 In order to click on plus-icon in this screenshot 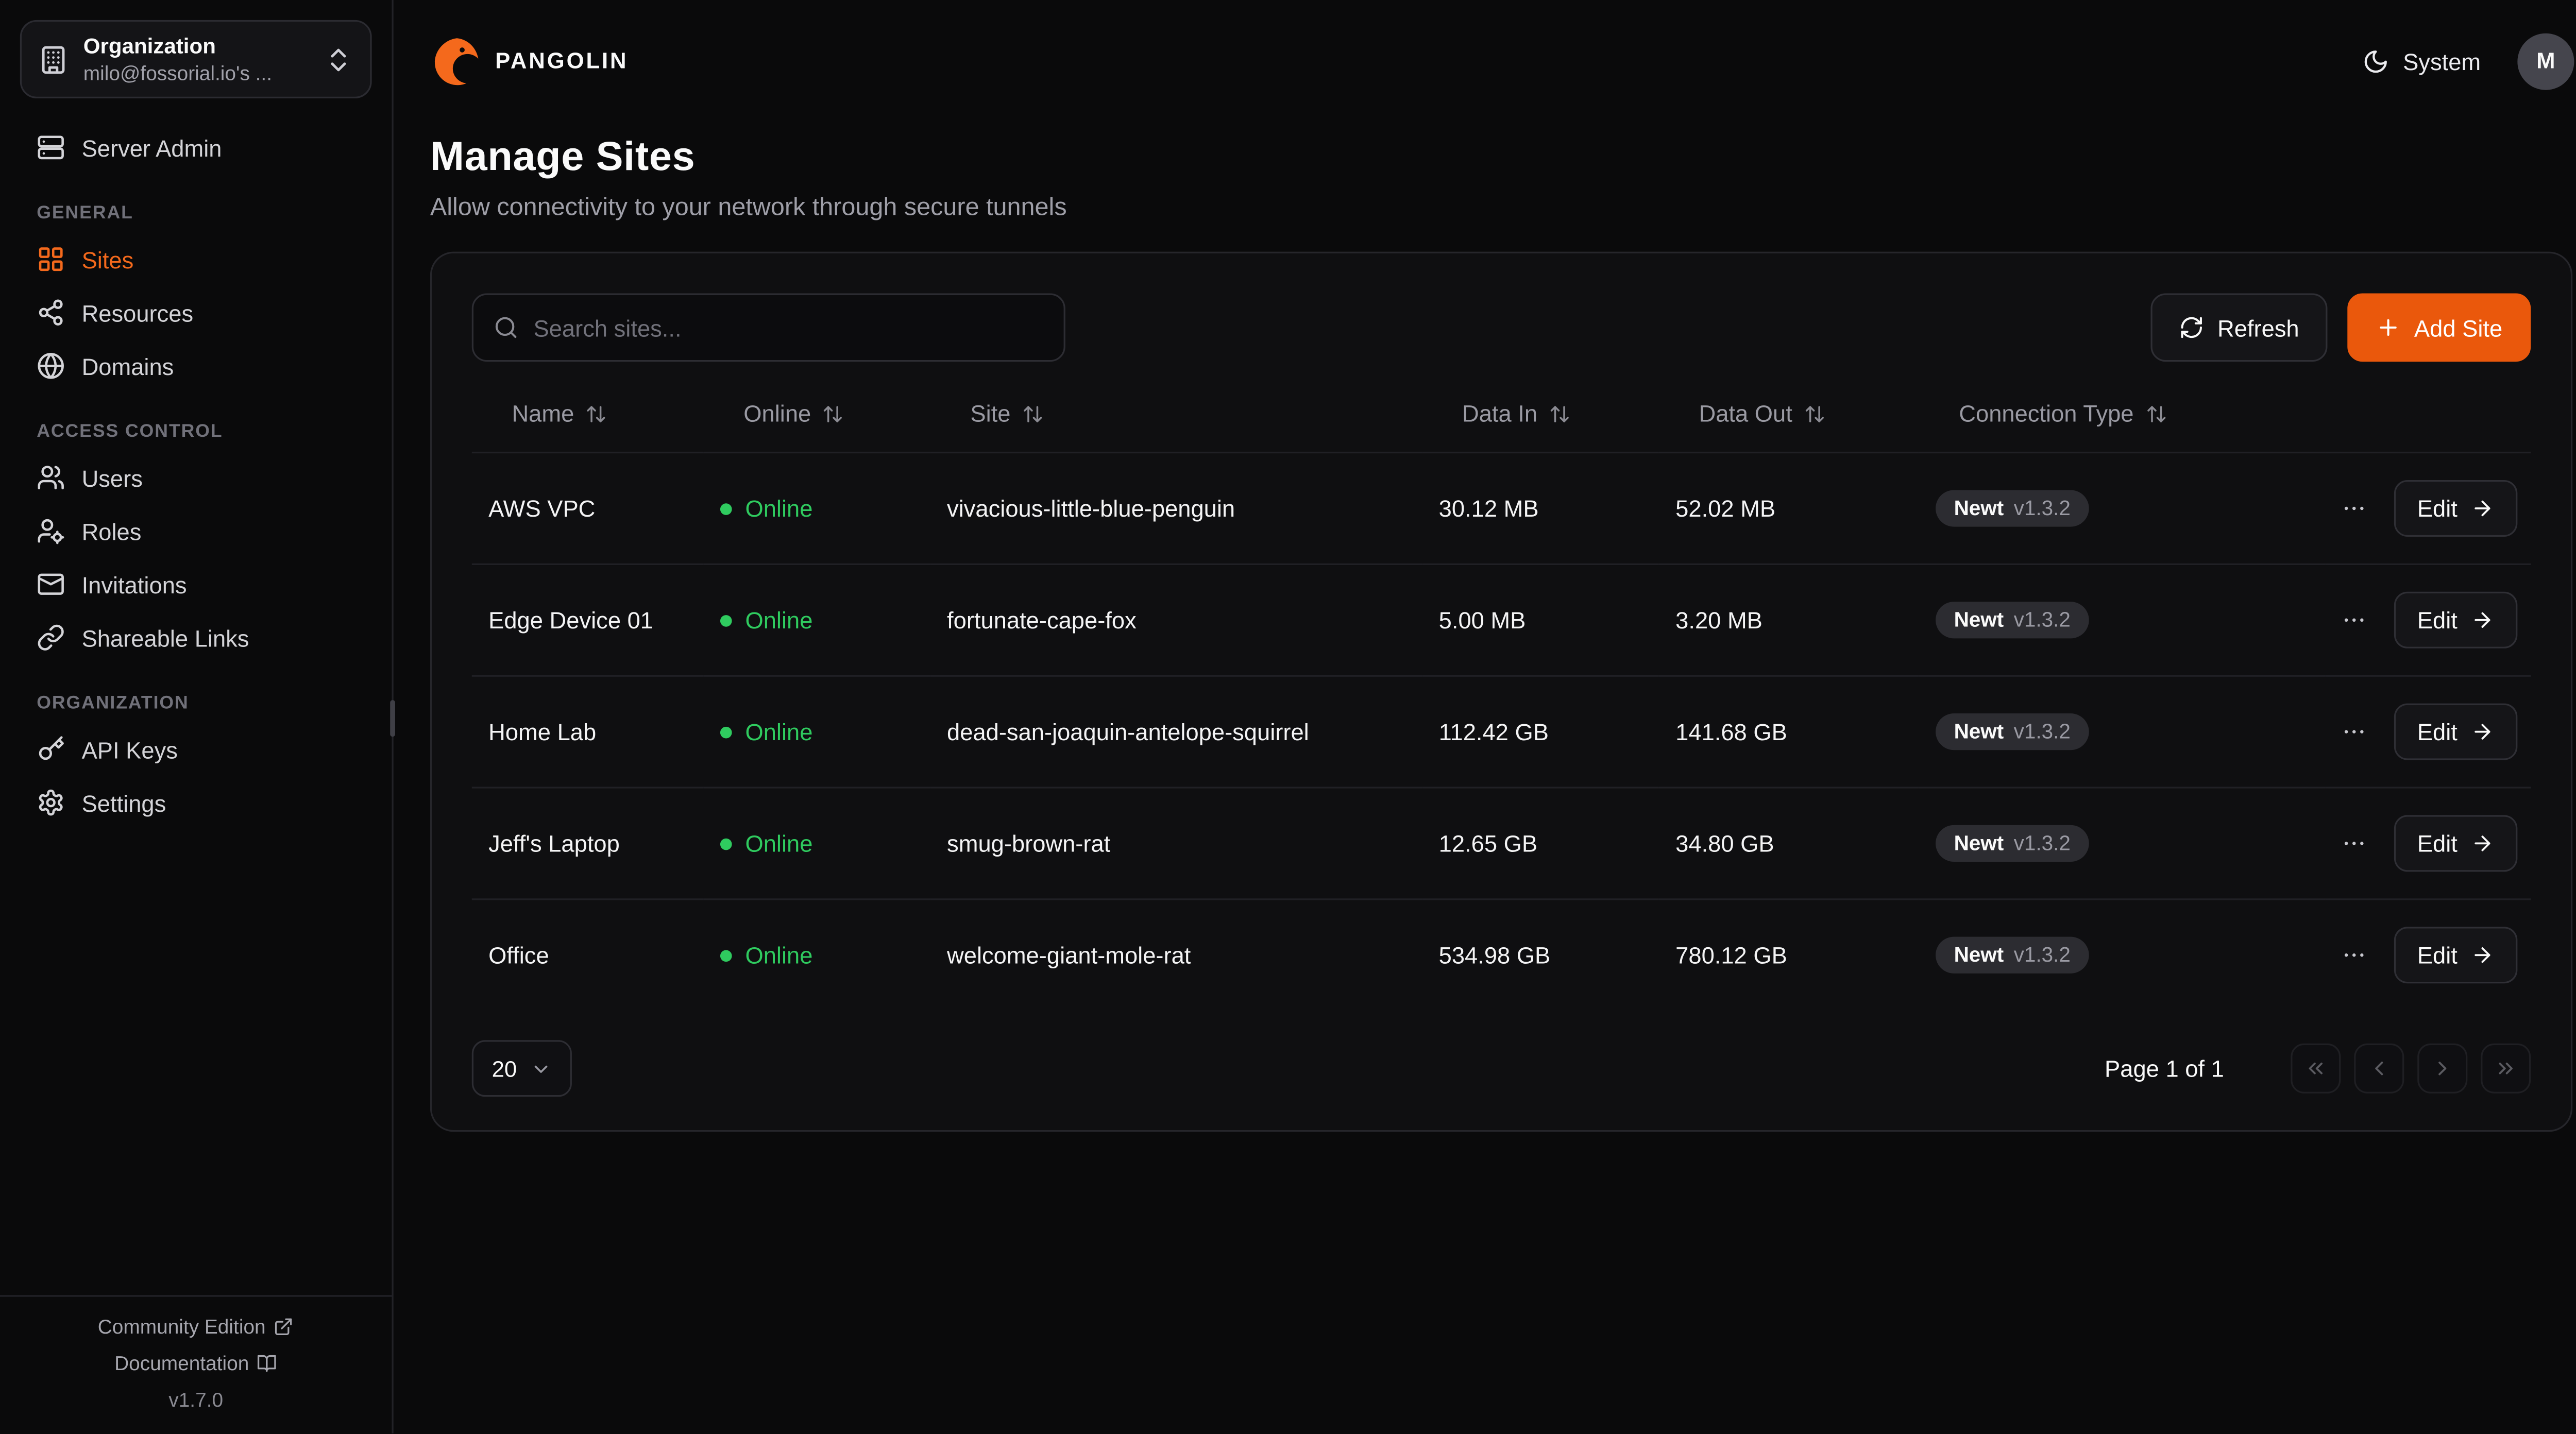, I will do `click(2388, 327)`.